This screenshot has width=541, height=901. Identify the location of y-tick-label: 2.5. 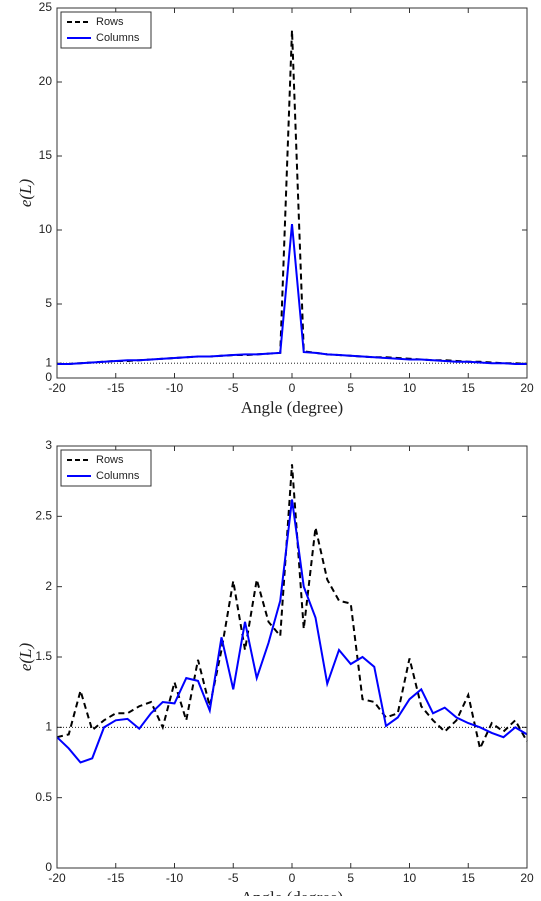
(43, 516).